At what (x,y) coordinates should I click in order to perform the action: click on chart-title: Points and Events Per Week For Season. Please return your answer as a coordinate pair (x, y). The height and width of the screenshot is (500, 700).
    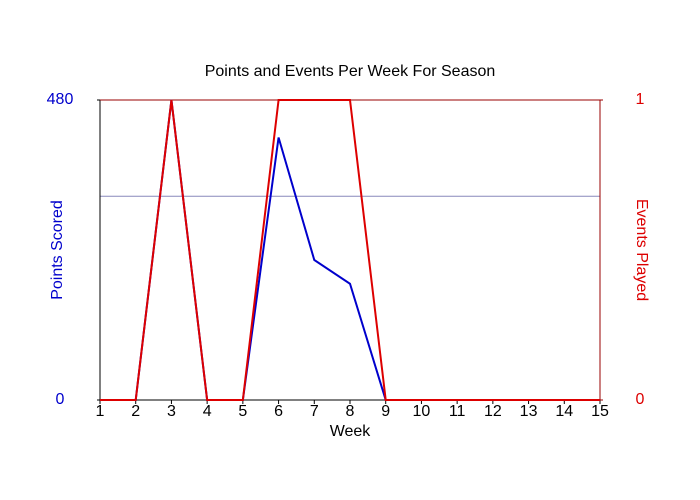
    Looking at the image, I should click on (350, 71).